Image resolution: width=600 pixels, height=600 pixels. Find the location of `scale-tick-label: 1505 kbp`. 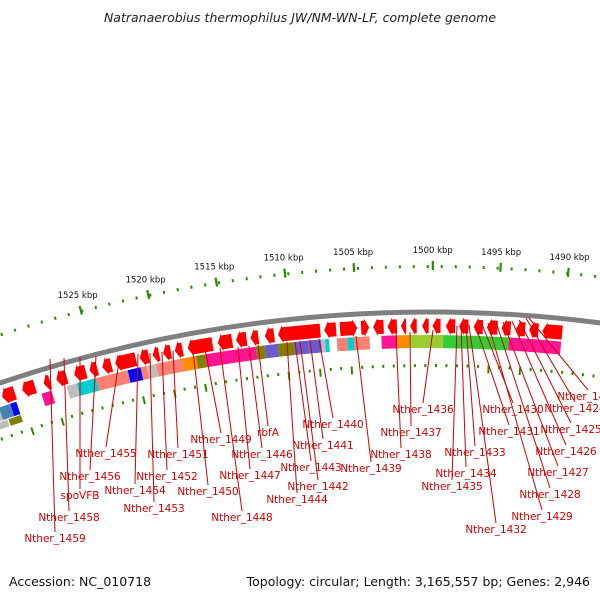

scale-tick-label: 1505 kbp is located at coordinates (353, 253).